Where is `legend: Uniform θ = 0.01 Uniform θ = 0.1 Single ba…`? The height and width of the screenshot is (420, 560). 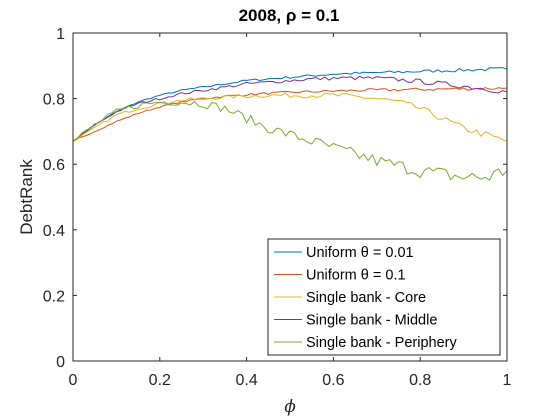 legend: Uniform θ = 0.01 Uniform θ = 0.1 Single ba… is located at coordinates (384, 297).